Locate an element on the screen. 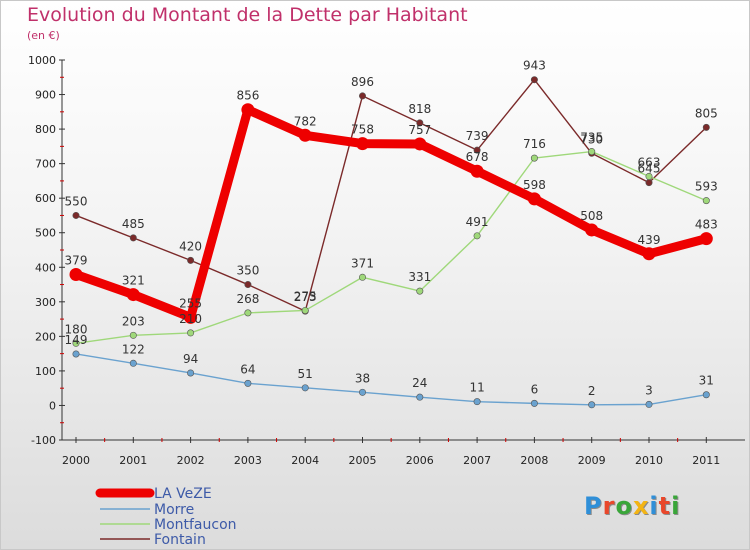 The height and width of the screenshot is (550, 750). data-label: 371 is located at coordinates (362, 263).